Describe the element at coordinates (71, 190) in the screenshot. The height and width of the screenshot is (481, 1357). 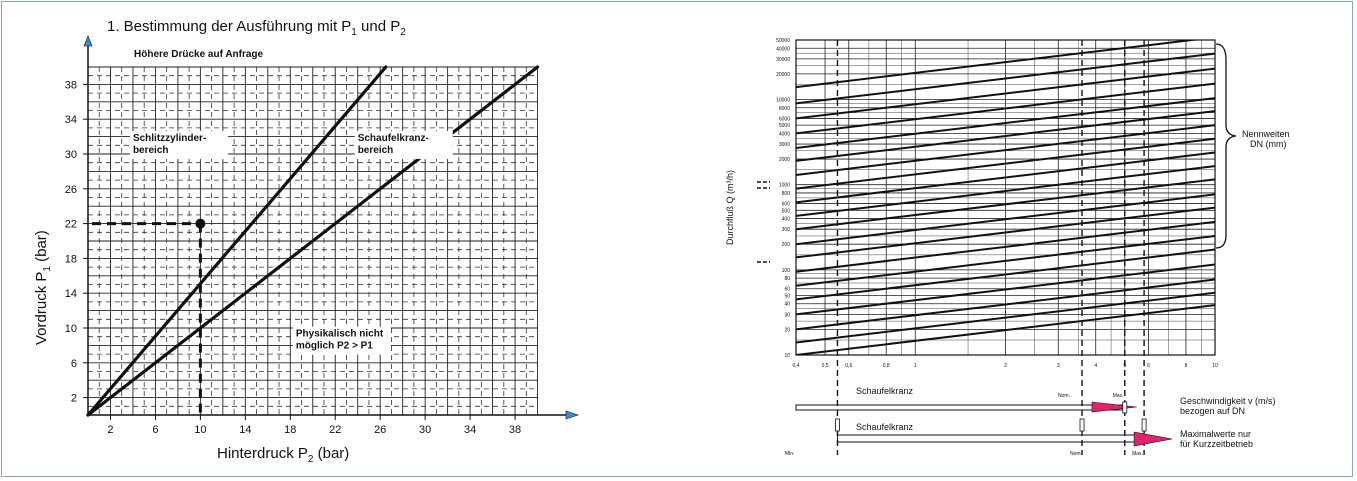
I see `y-tick-label: 26` at that location.